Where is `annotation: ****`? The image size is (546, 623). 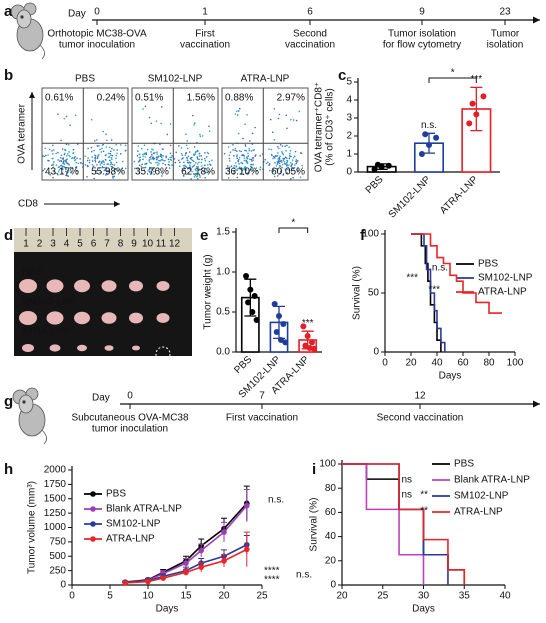
annotation: **** is located at coordinates (272, 580).